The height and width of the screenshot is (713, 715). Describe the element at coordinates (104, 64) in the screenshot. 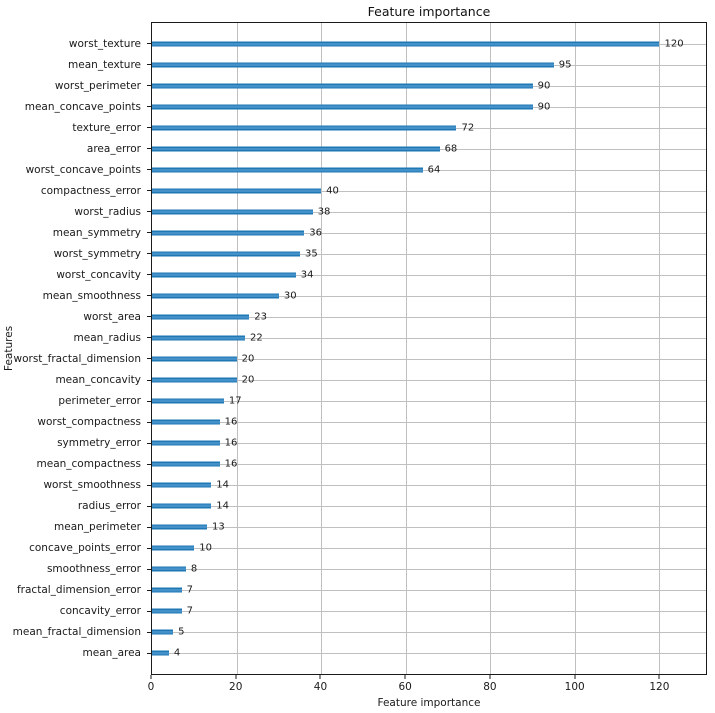

I see `y-tick-label: mean_texture` at that location.